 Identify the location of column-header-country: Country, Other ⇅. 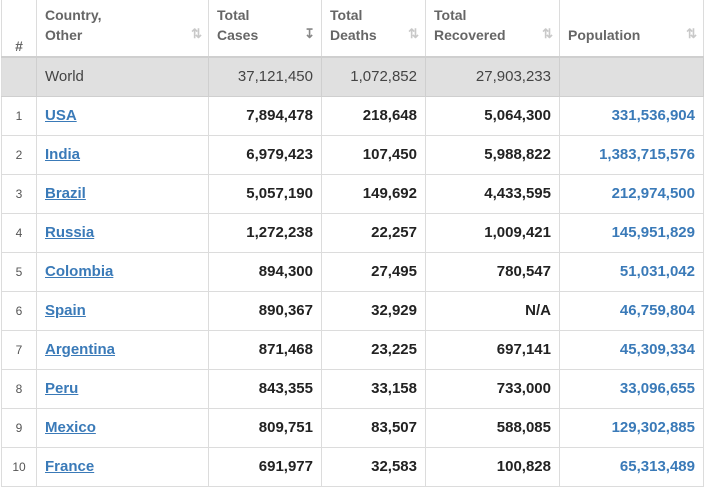
(122, 29).